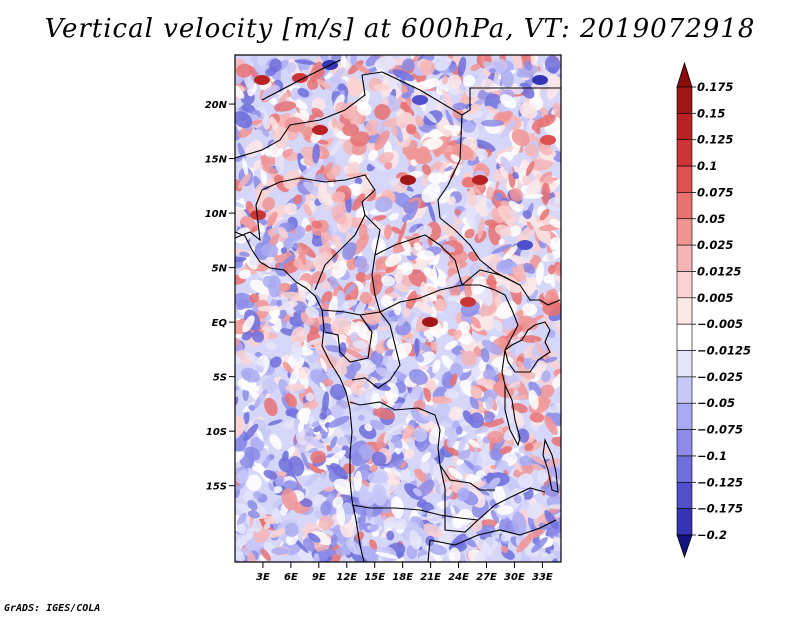  Describe the element at coordinates (711, 113) in the screenshot. I see `colorbar-label: 0.15` at that location.